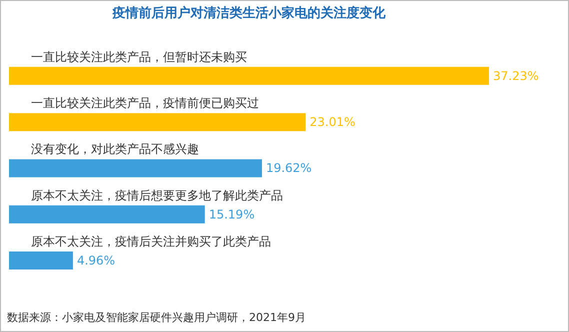 This screenshot has height=332, width=569. I want to click on y-tick-label: 一直比较关注此类产品，但暂时还未购买, so click(139, 57).